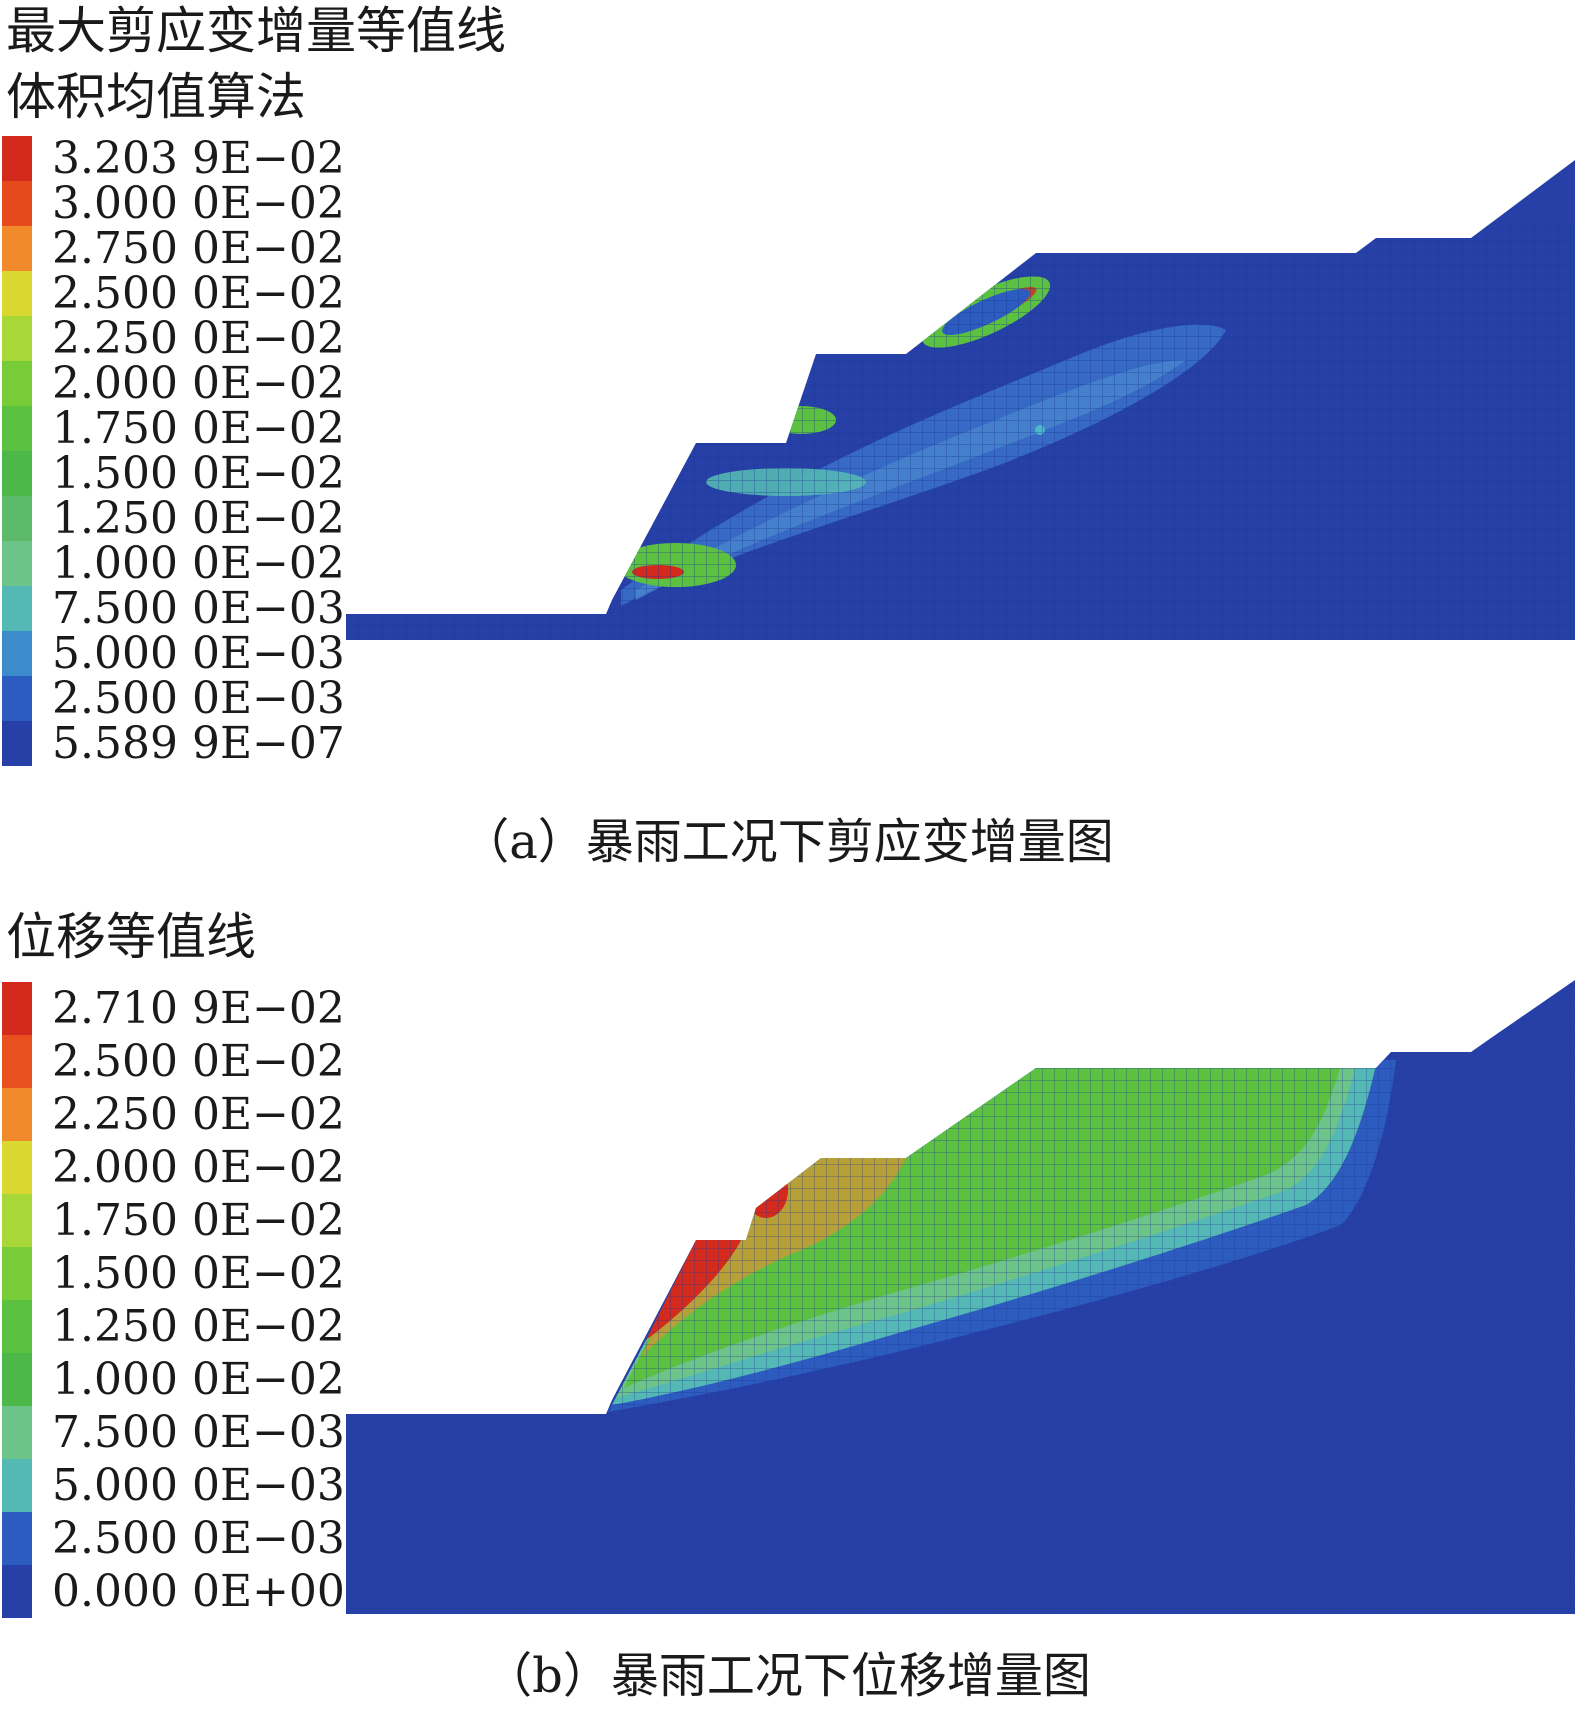 This screenshot has width=1575, height=1714. I want to click on panel-b-legend-label: 5.000 0E−03, so click(198, 1485).